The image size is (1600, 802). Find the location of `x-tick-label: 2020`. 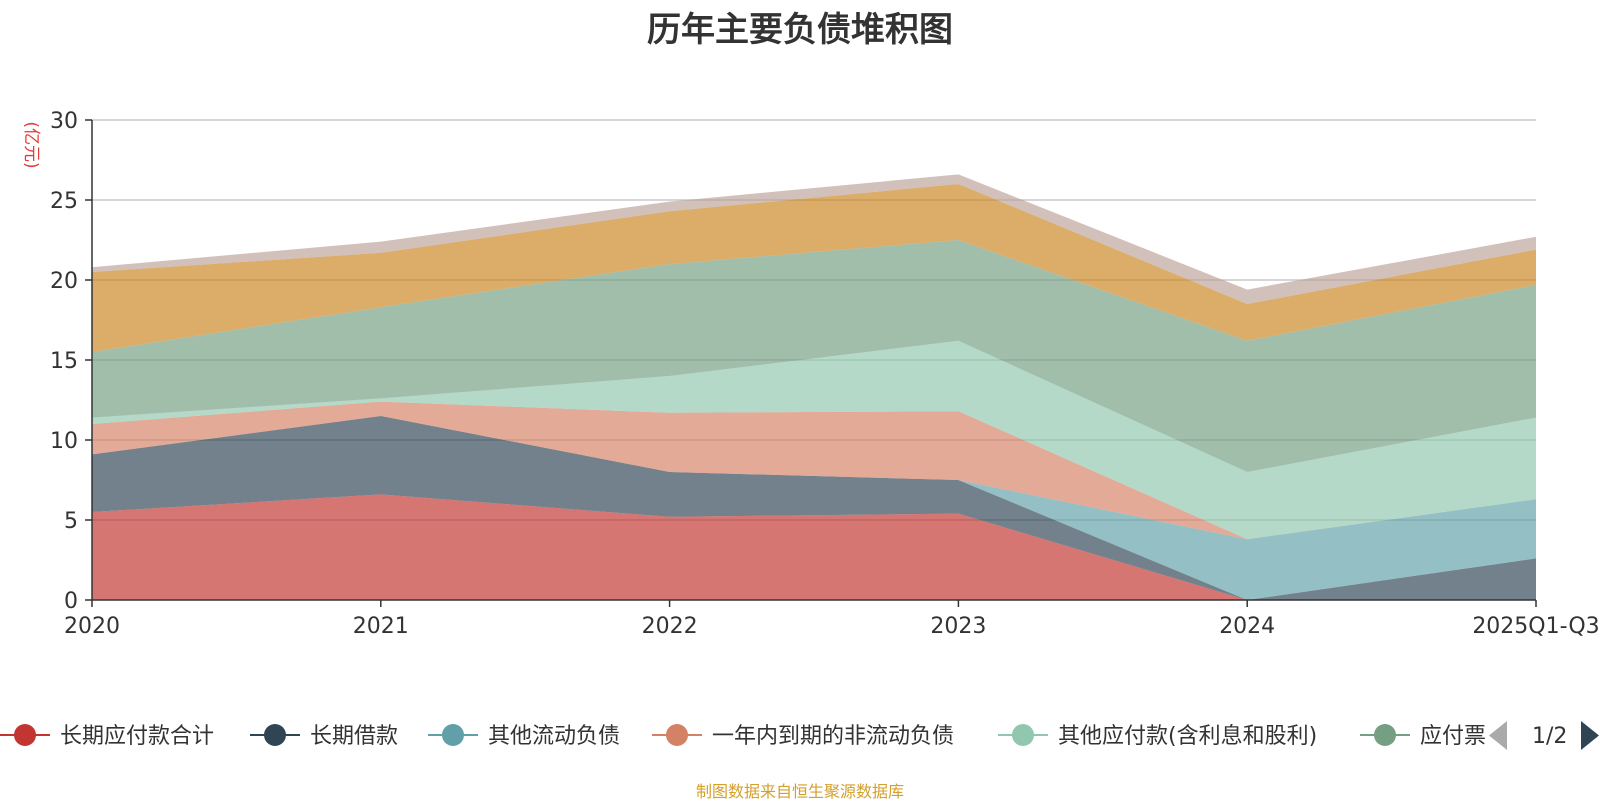

x-tick-label: 2020 is located at coordinates (92, 626).